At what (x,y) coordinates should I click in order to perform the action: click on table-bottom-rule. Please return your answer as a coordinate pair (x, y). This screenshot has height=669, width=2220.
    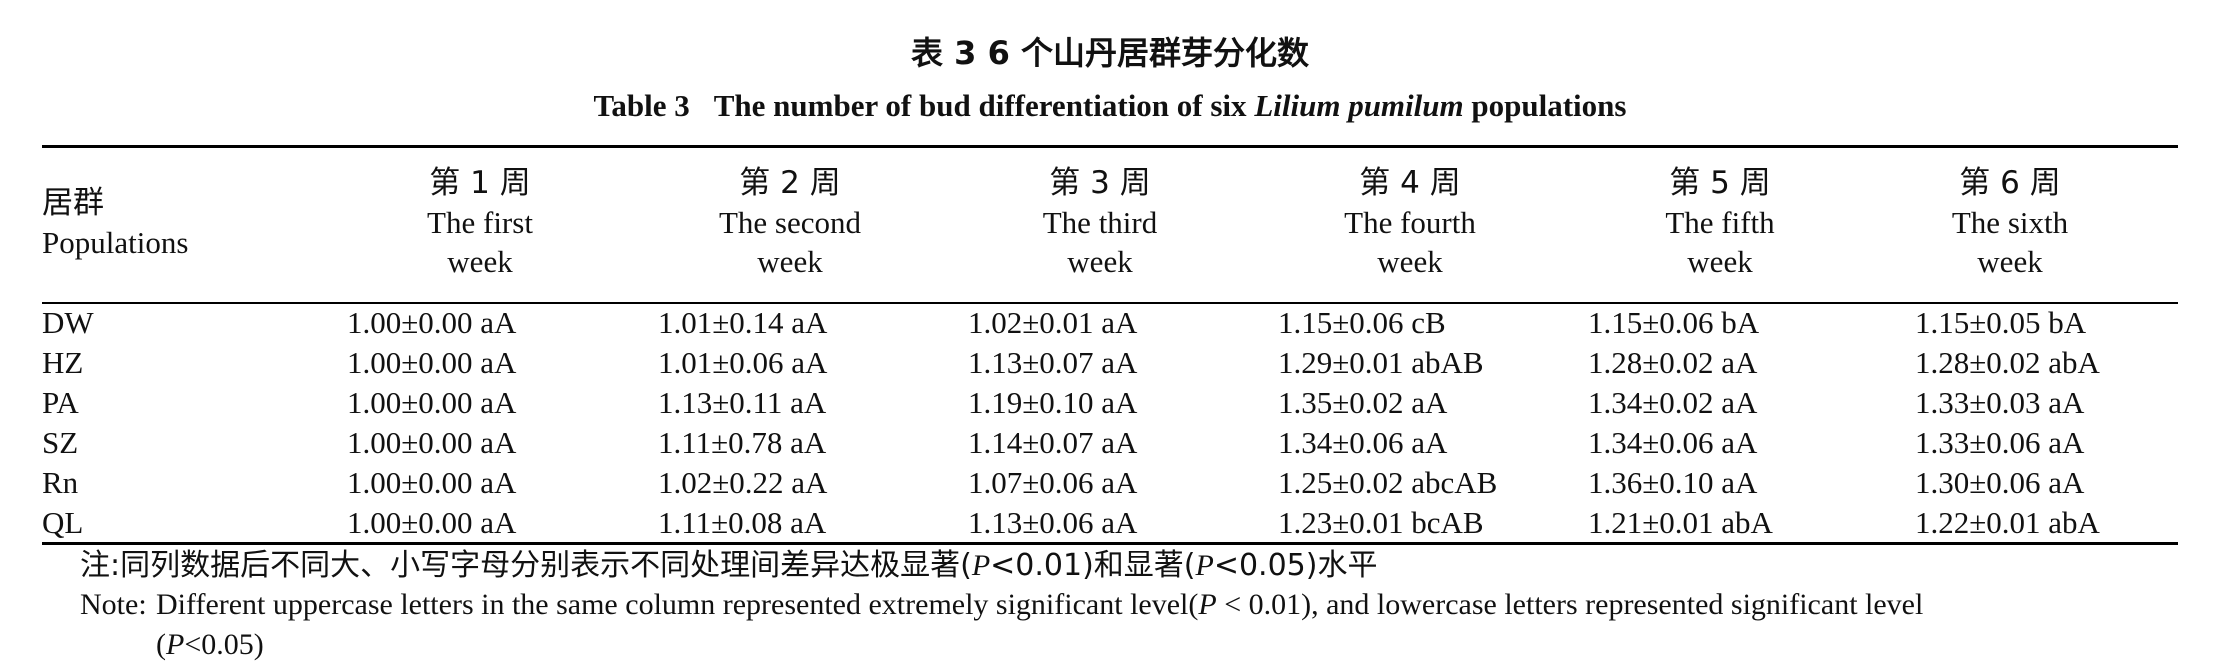
    Looking at the image, I should click on (1110, 543).